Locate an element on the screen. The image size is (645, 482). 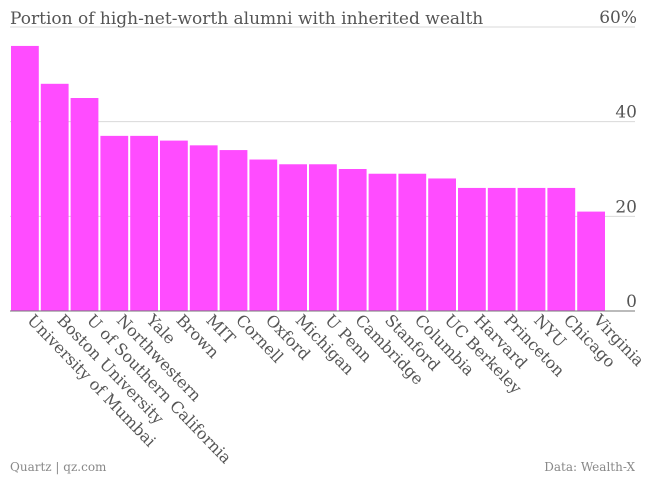
footer-source-left: Quartz | qz.com is located at coordinates (58, 467).